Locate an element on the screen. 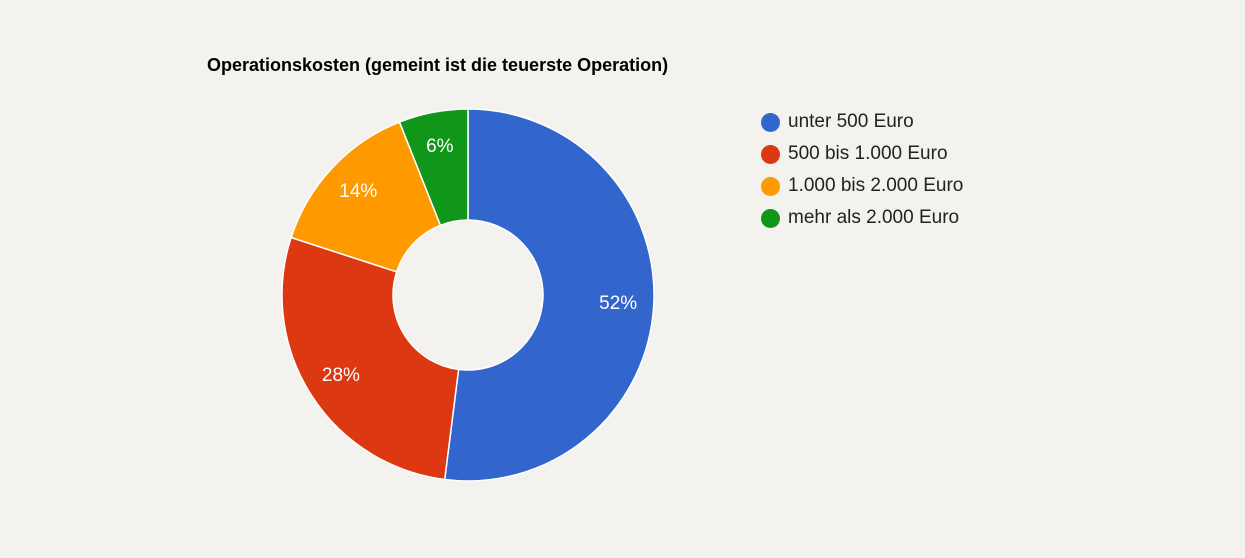 The width and height of the screenshot is (1245, 558). legend-item: unter 500 Euro is located at coordinates (862, 122).